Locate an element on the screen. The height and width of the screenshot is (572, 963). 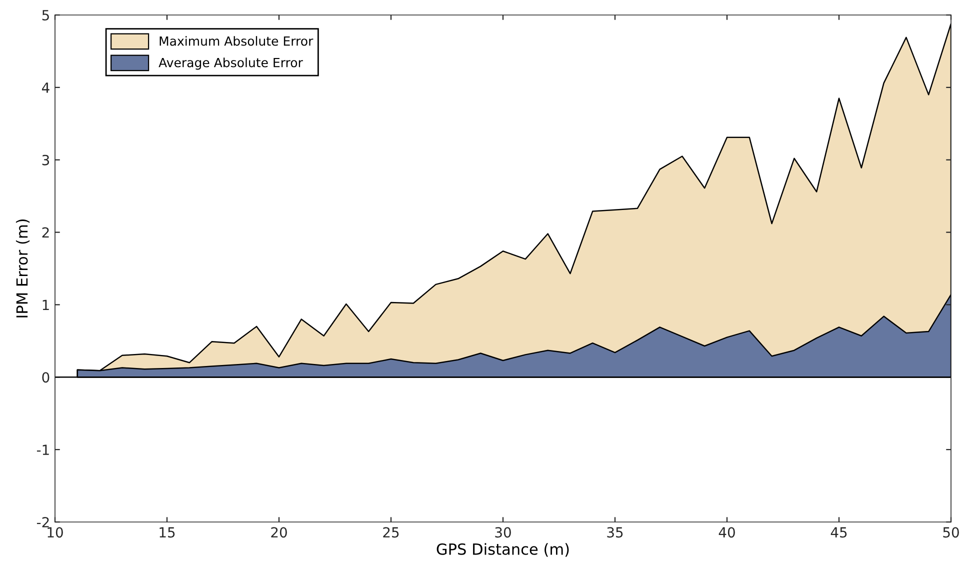
x-tick-label: 30 is located at coordinates (503, 532).